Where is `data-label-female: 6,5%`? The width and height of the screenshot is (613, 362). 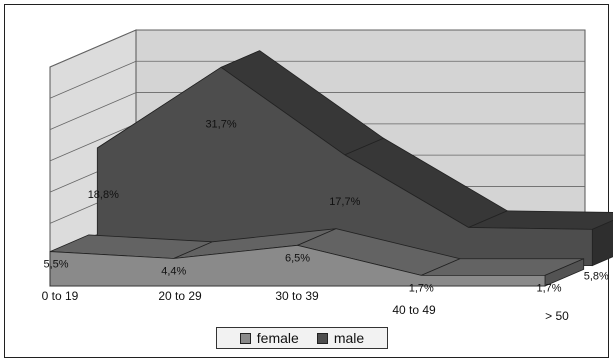
data-label-female: 6,5% is located at coordinates (297, 258).